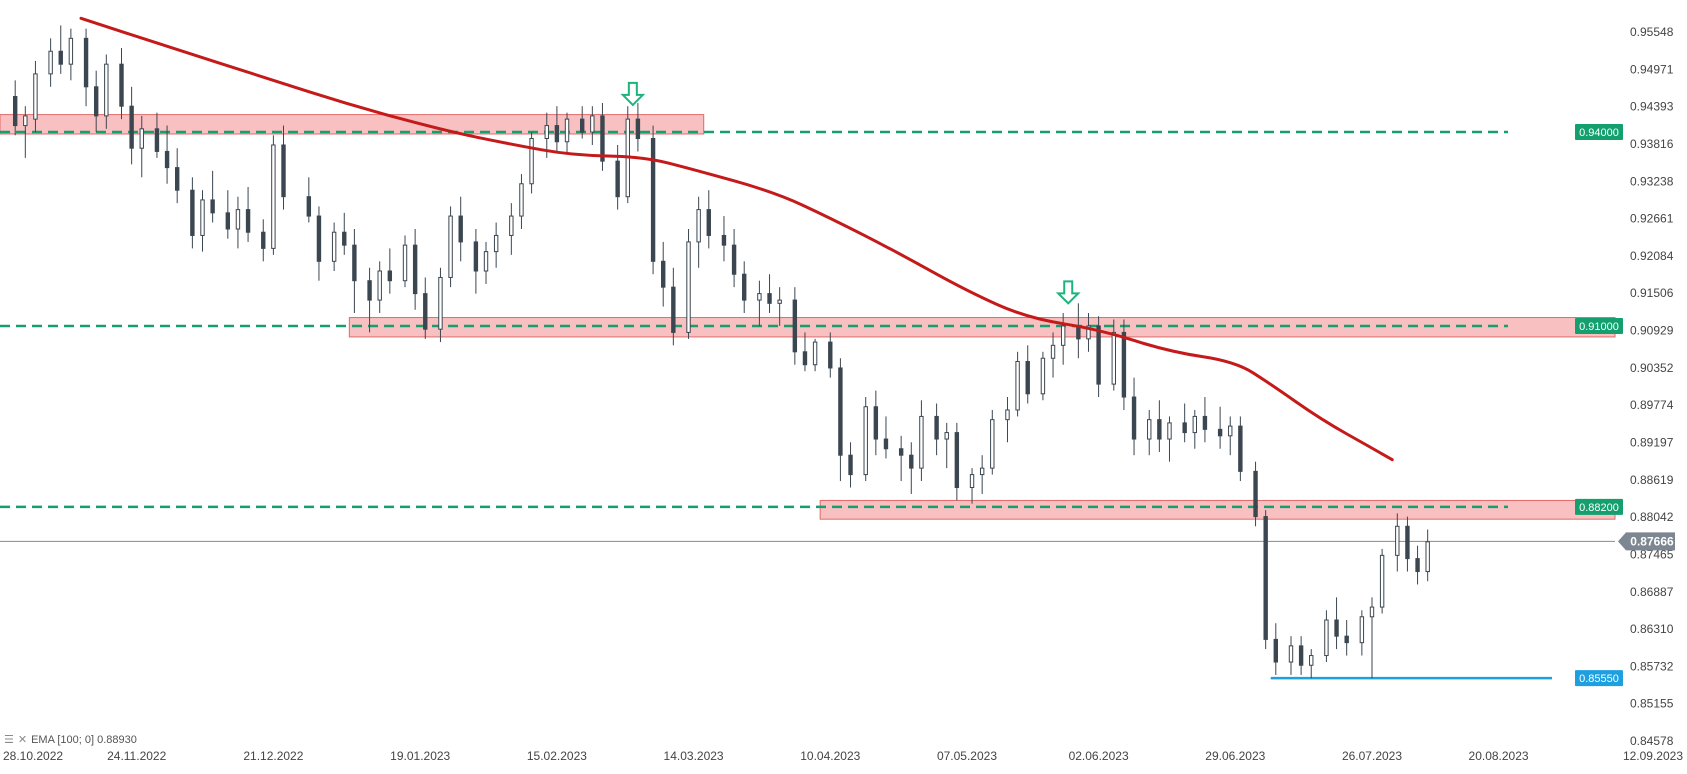 This screenshot has width=1687, height=774. What do you see at coordinates (9, 740) in the screenshot?
I see `settings-icon: ☰` at bounding box center [9, 740].